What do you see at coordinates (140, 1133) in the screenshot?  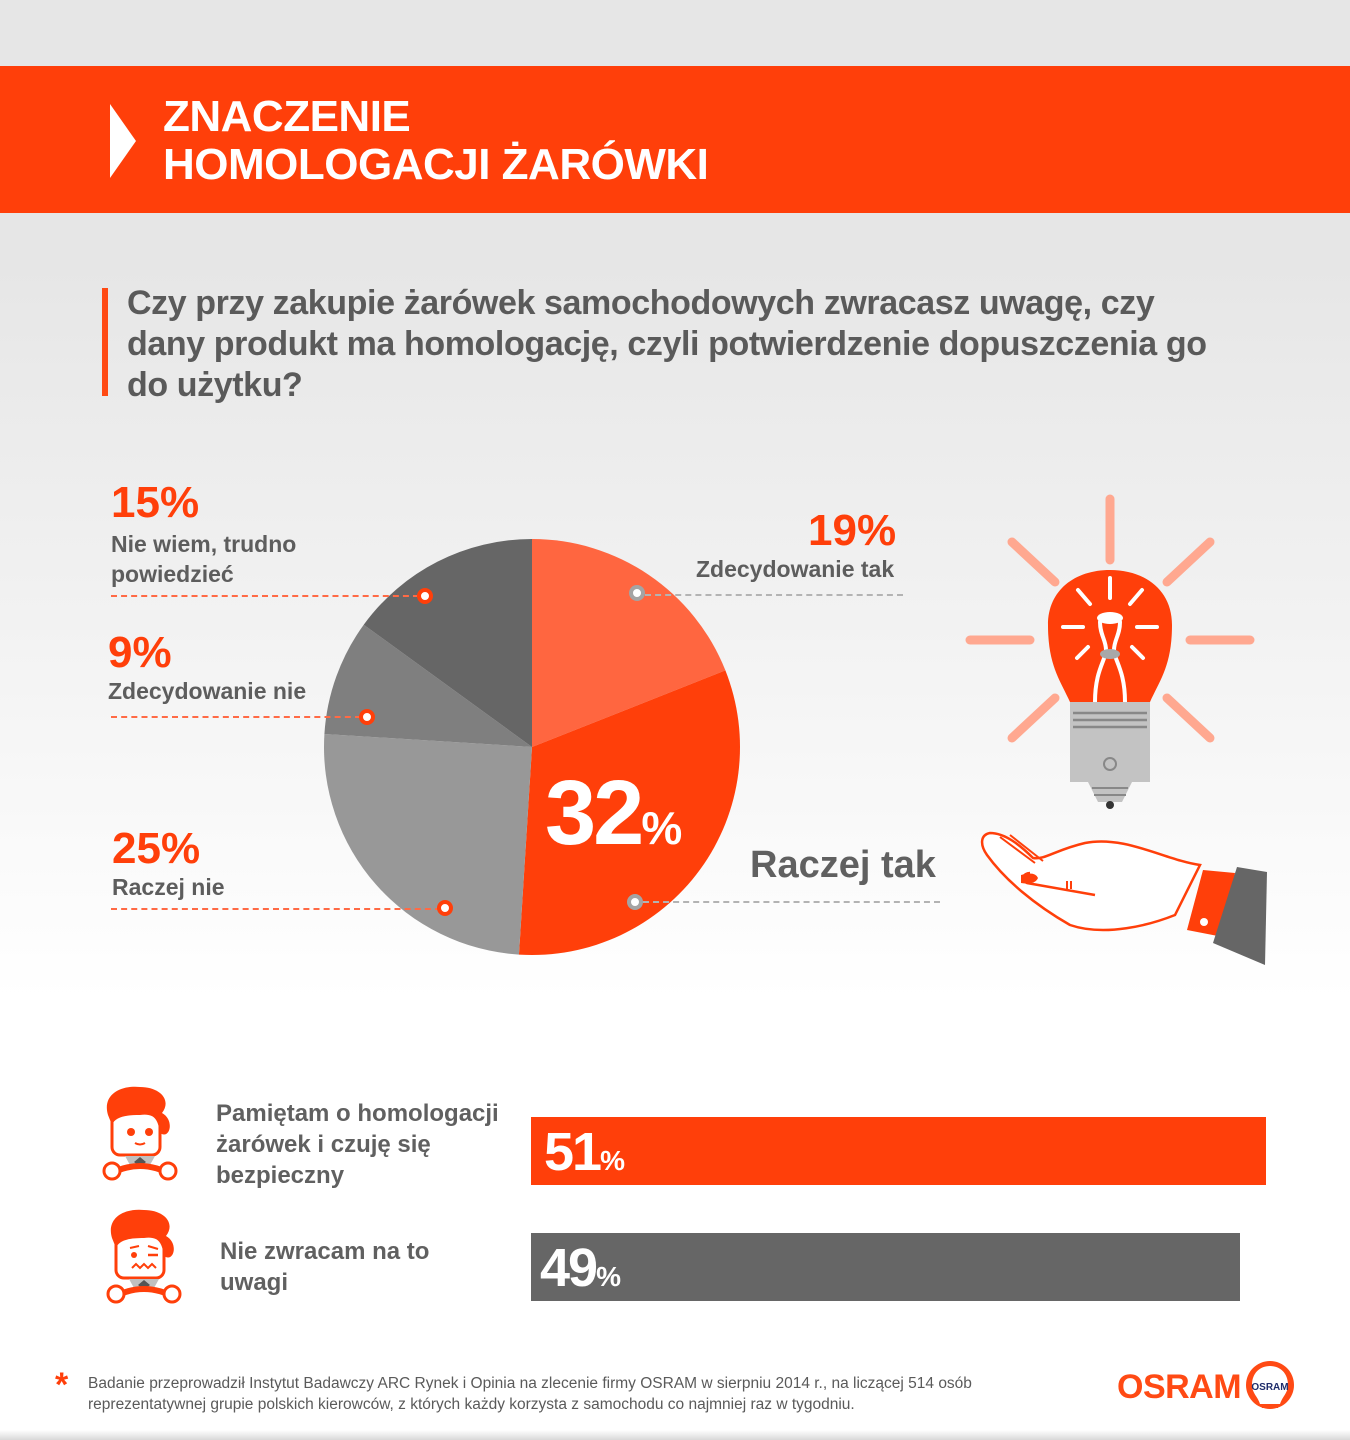 I see `happy-driver-icon` at bounding box center [140, 1133].